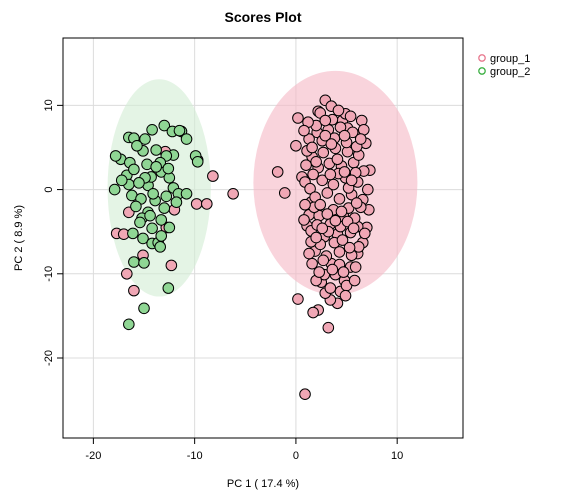 The image size is (562, 500). What do you see at coordinates (244, 450) in the screenshot?
I see `x-axis: -20 -10 0 10` at bounding box center [244, 450].